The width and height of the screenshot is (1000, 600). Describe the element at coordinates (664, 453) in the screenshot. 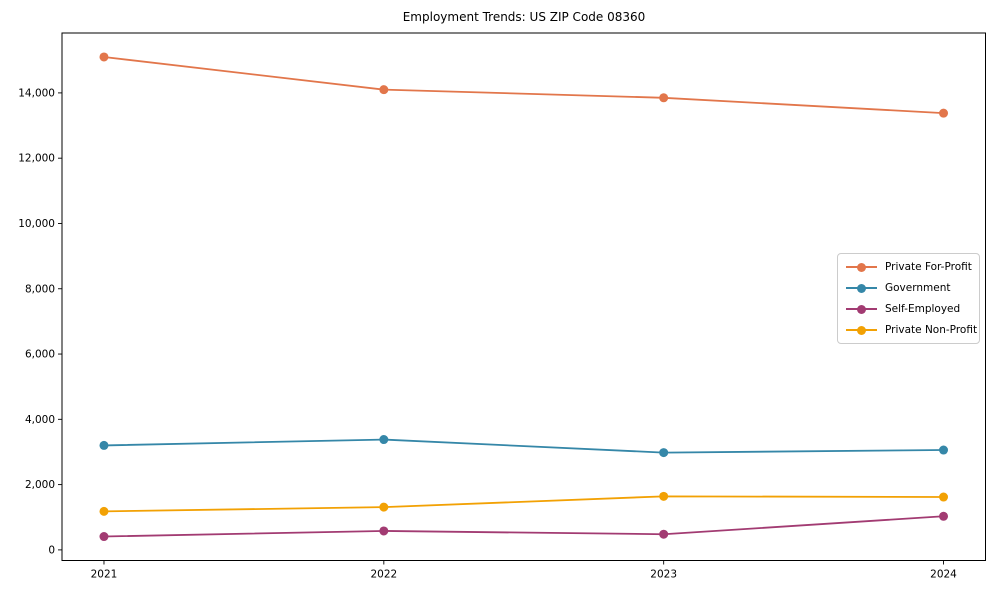

I see `data-point-government-2023` at that location.